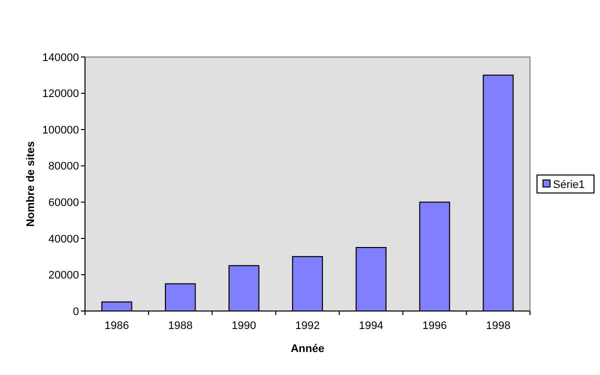 This screenshot has width=600, height=375. What do you see at coordinates (498, 326) in the screenshot?
I see `x-tick-label: 1998` at bounding box center [498, 326].